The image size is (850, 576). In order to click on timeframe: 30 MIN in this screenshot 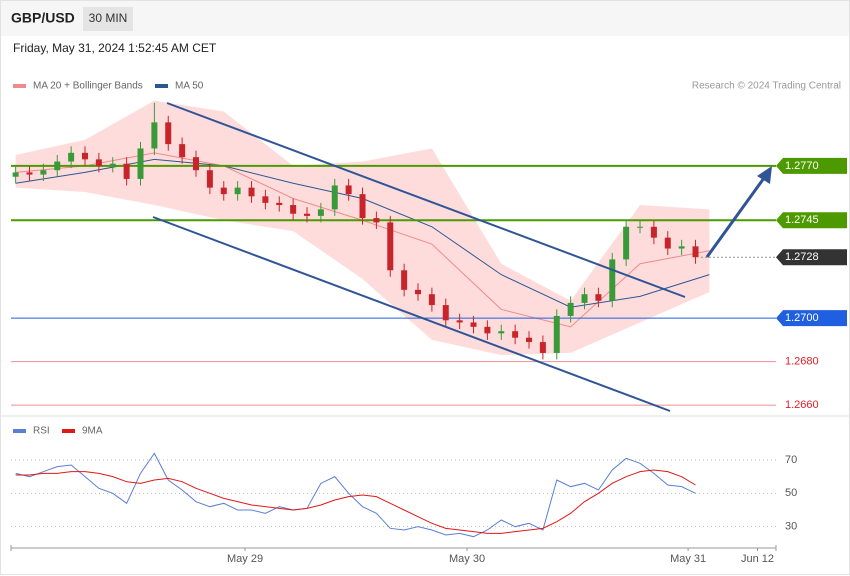, I will do `click(108, 18)`.